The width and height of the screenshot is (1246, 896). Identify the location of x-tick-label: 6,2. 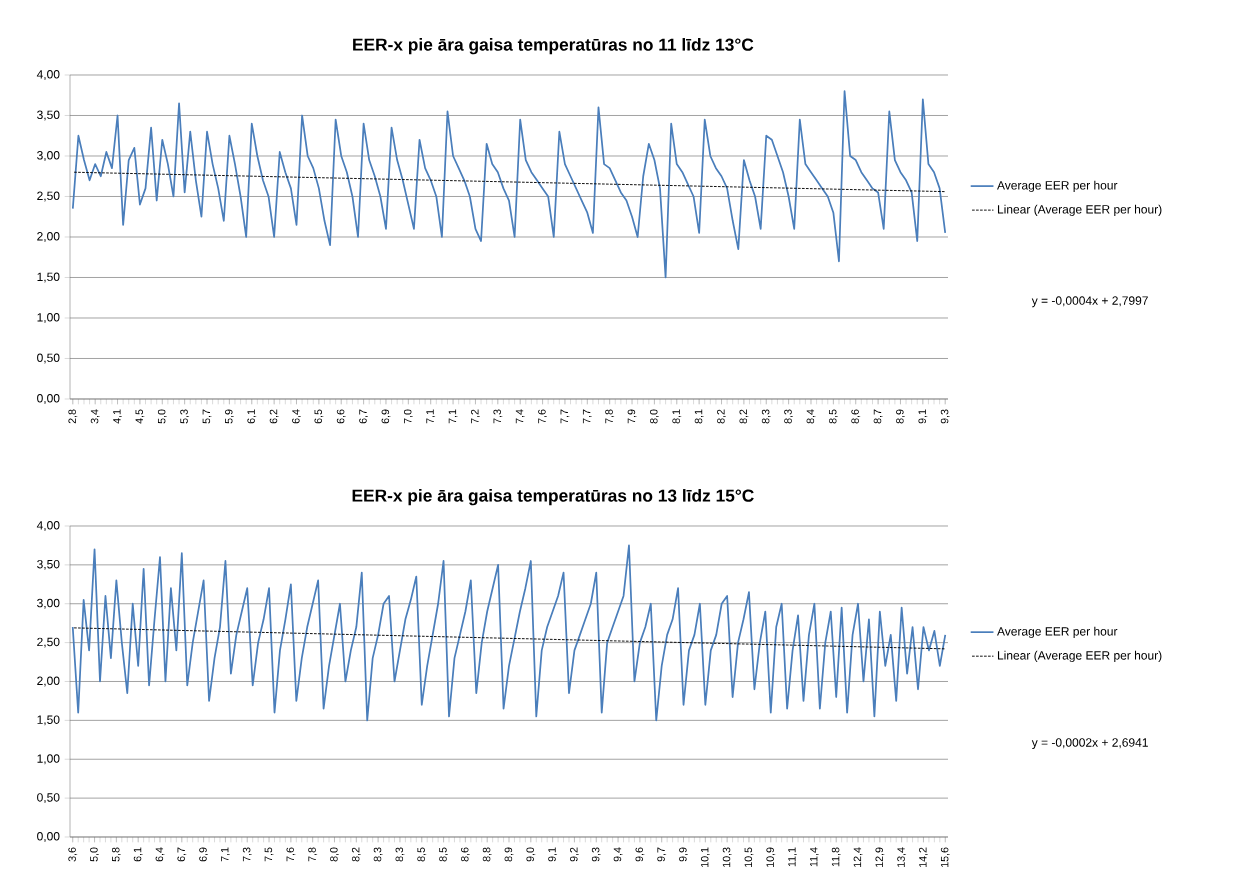
(274, 416).